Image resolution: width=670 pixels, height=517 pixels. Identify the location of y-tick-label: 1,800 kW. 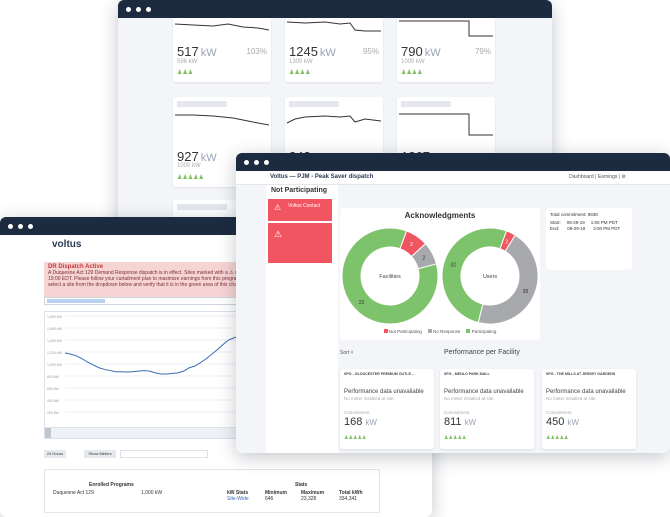
(54, 317).